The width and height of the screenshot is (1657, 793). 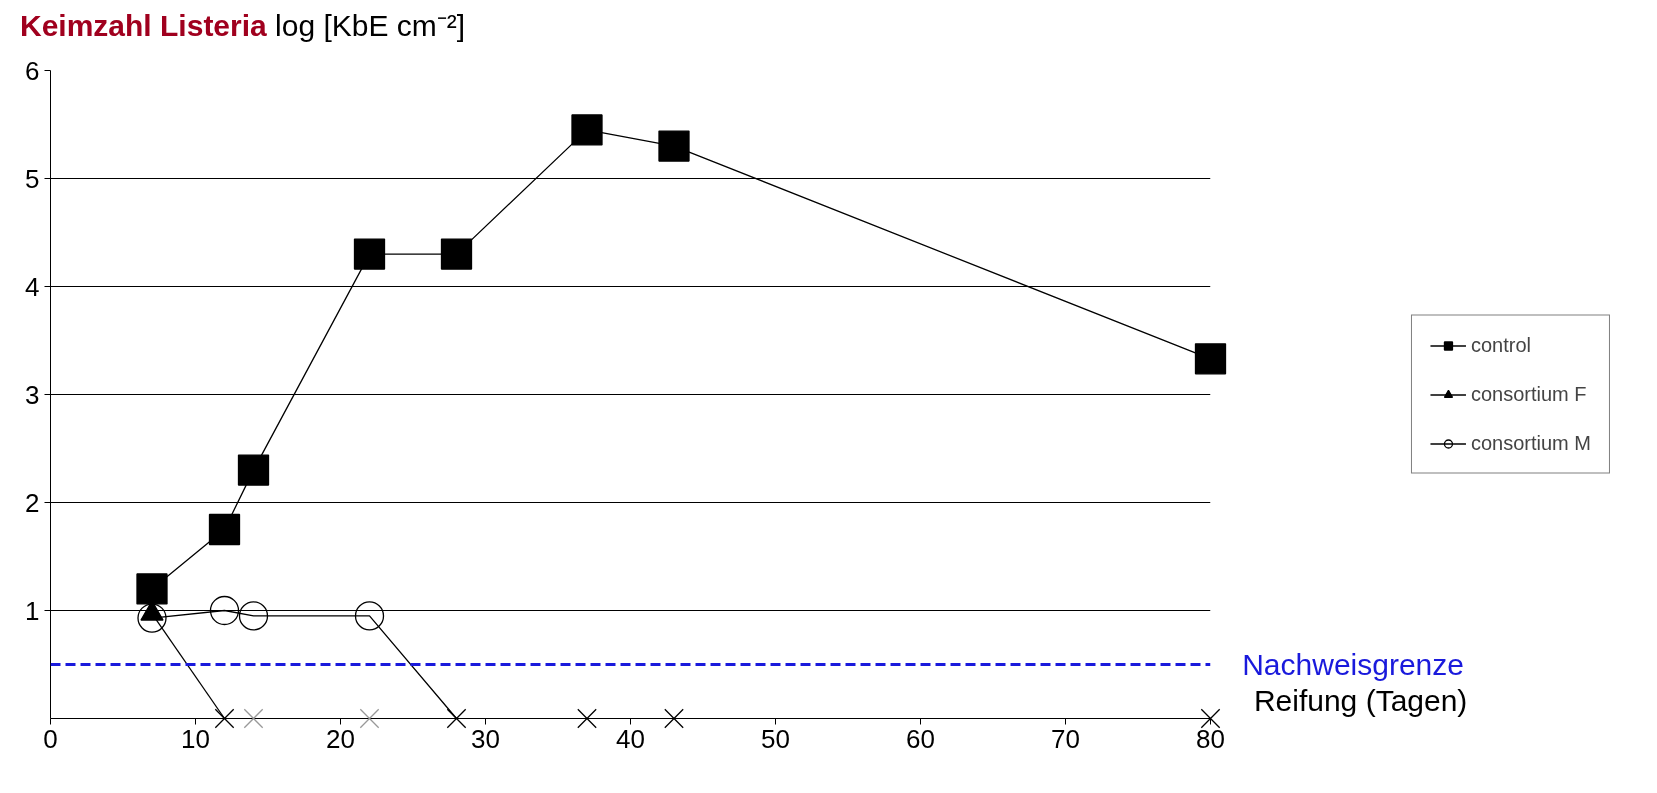 What do you see at coordinates (1210, 738) in the screenshot?
I see `x-tick-label: 80` at bounding box center [1210, 738].